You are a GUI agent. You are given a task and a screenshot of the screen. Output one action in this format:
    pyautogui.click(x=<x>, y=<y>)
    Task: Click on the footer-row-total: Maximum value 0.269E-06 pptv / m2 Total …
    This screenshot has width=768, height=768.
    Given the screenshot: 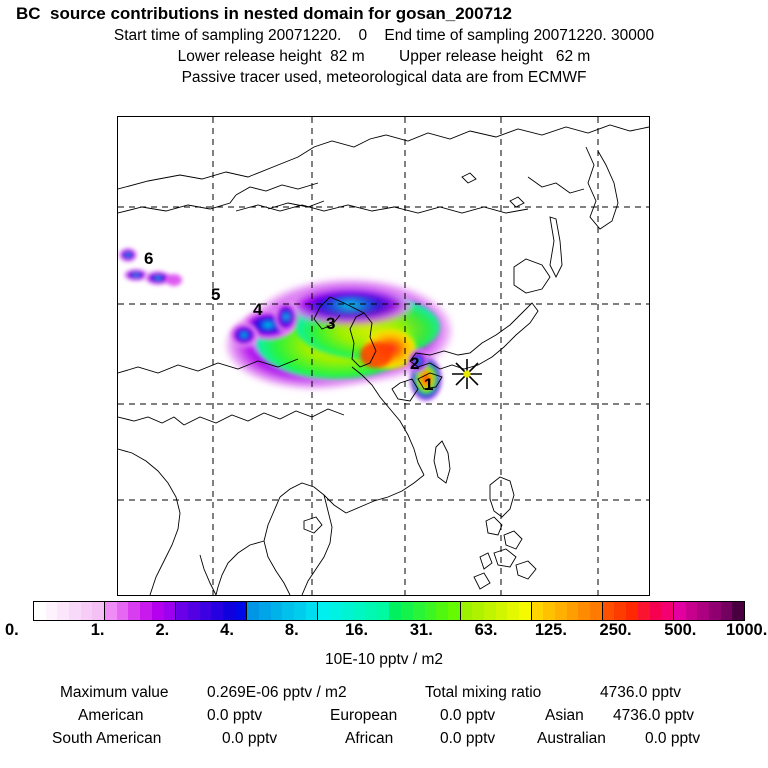 What is the action you would take?
    pyautogui.click(x=384, y=695)
    